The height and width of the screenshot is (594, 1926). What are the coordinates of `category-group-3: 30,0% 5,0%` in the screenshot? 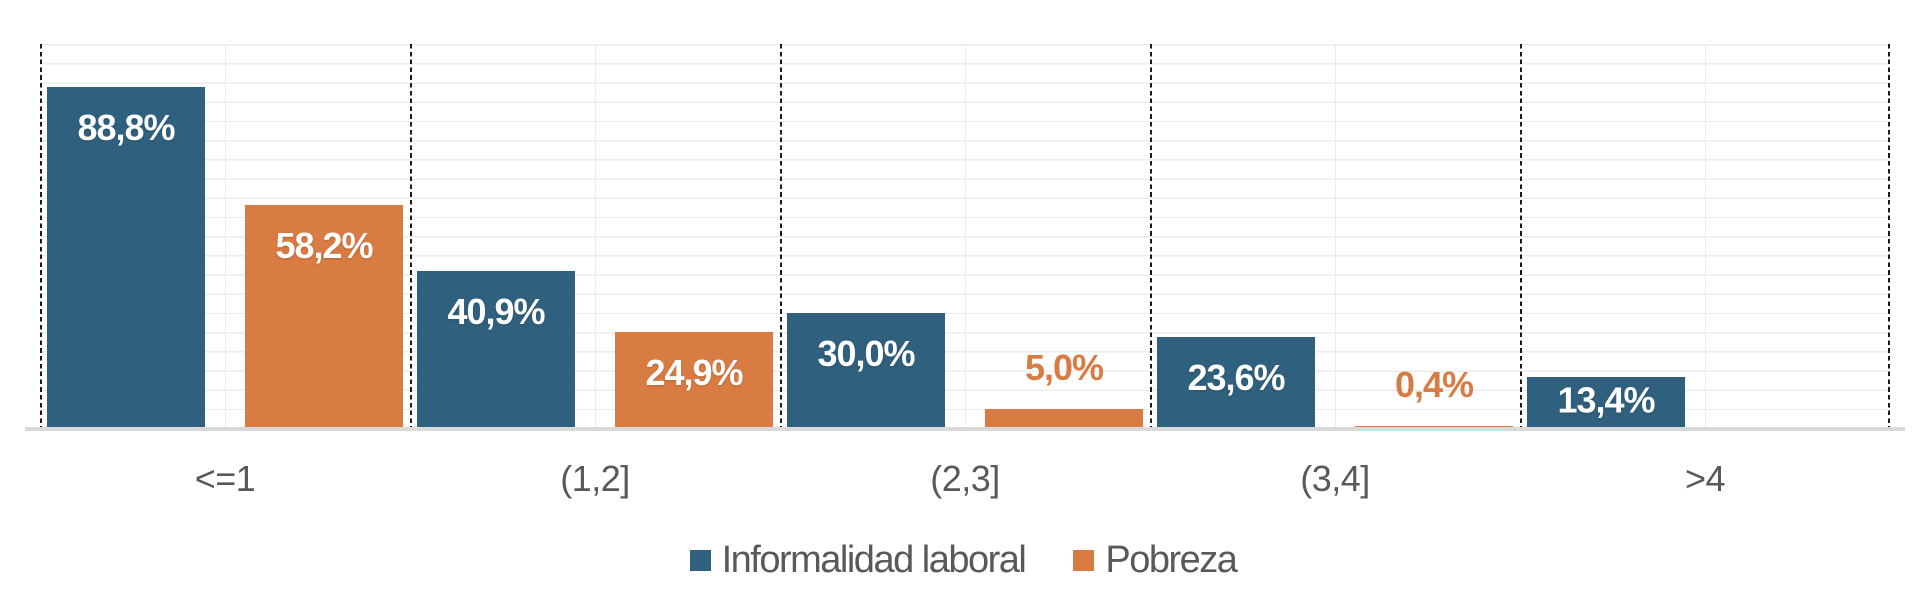 It's located at (965, 236).